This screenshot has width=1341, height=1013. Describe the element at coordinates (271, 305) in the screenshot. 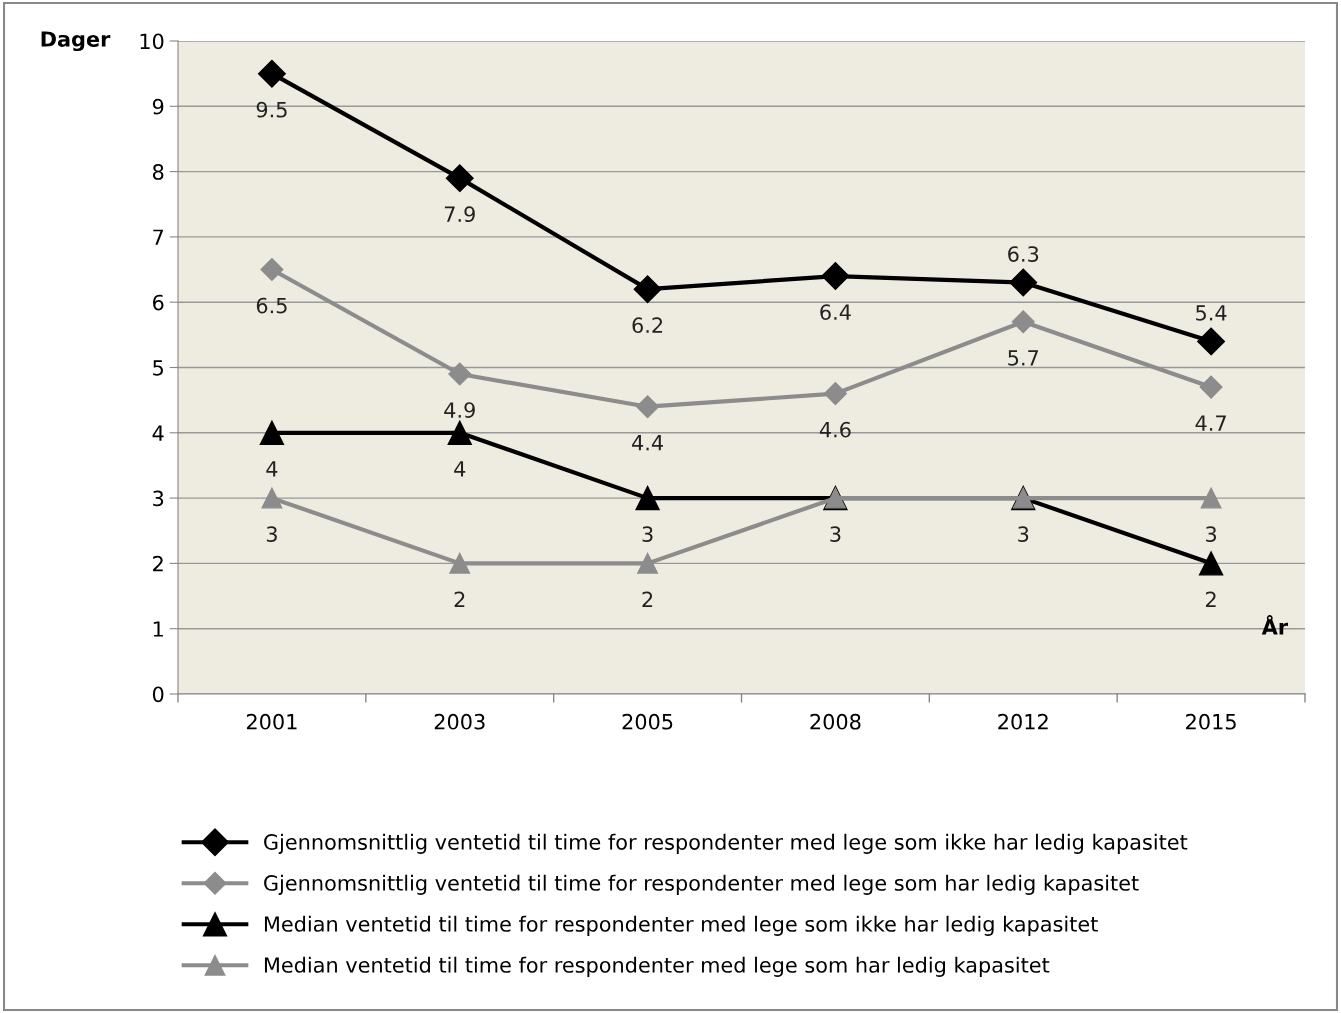

I see `data-label: 6.5` at that location.